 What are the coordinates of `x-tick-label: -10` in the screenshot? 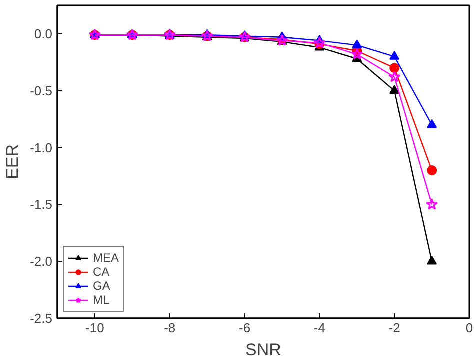 It's located at (95, 328).